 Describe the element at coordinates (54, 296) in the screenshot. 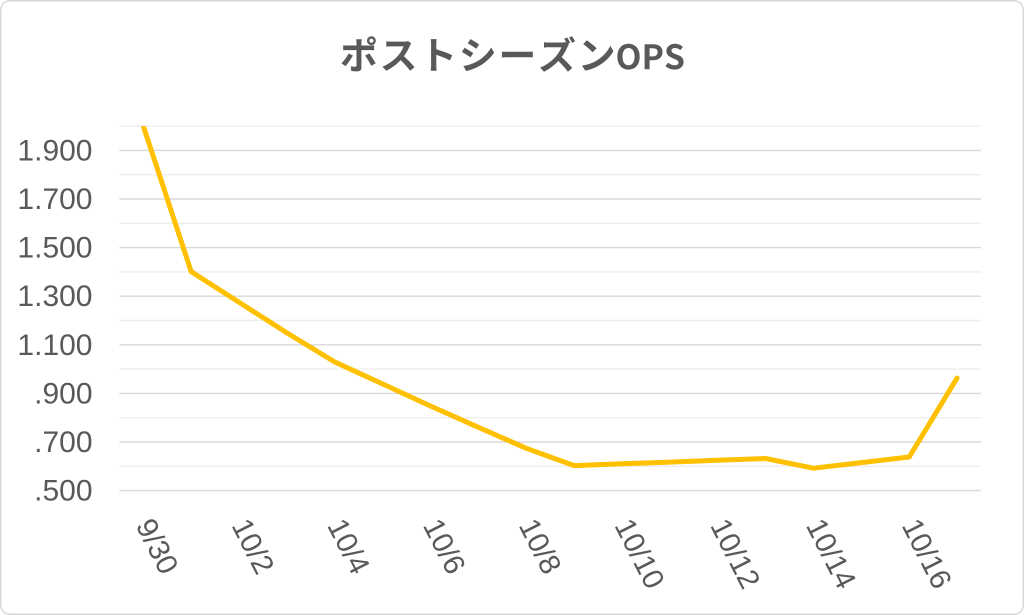

I see `svg-text: 1.300` at that location.